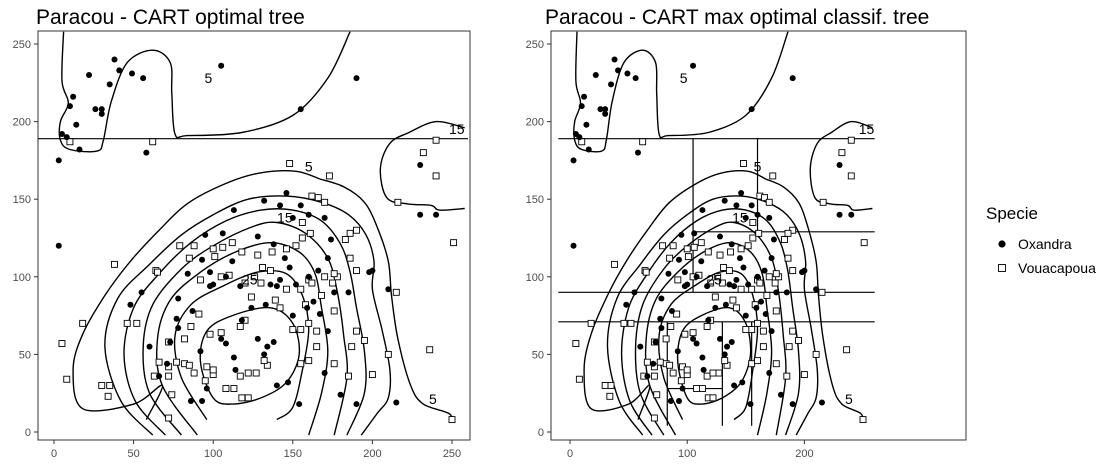  I want to click on panel-left-contour-label: 5, so click(309, 166).